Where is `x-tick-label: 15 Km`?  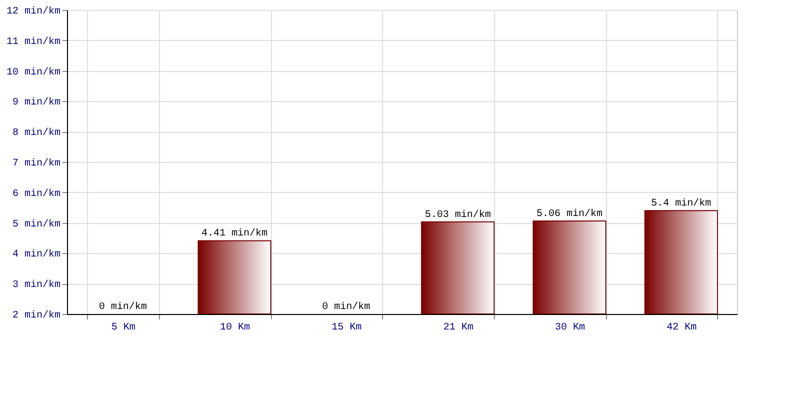
x-tick-label: 15 Km is located at coordinates (347, 328).